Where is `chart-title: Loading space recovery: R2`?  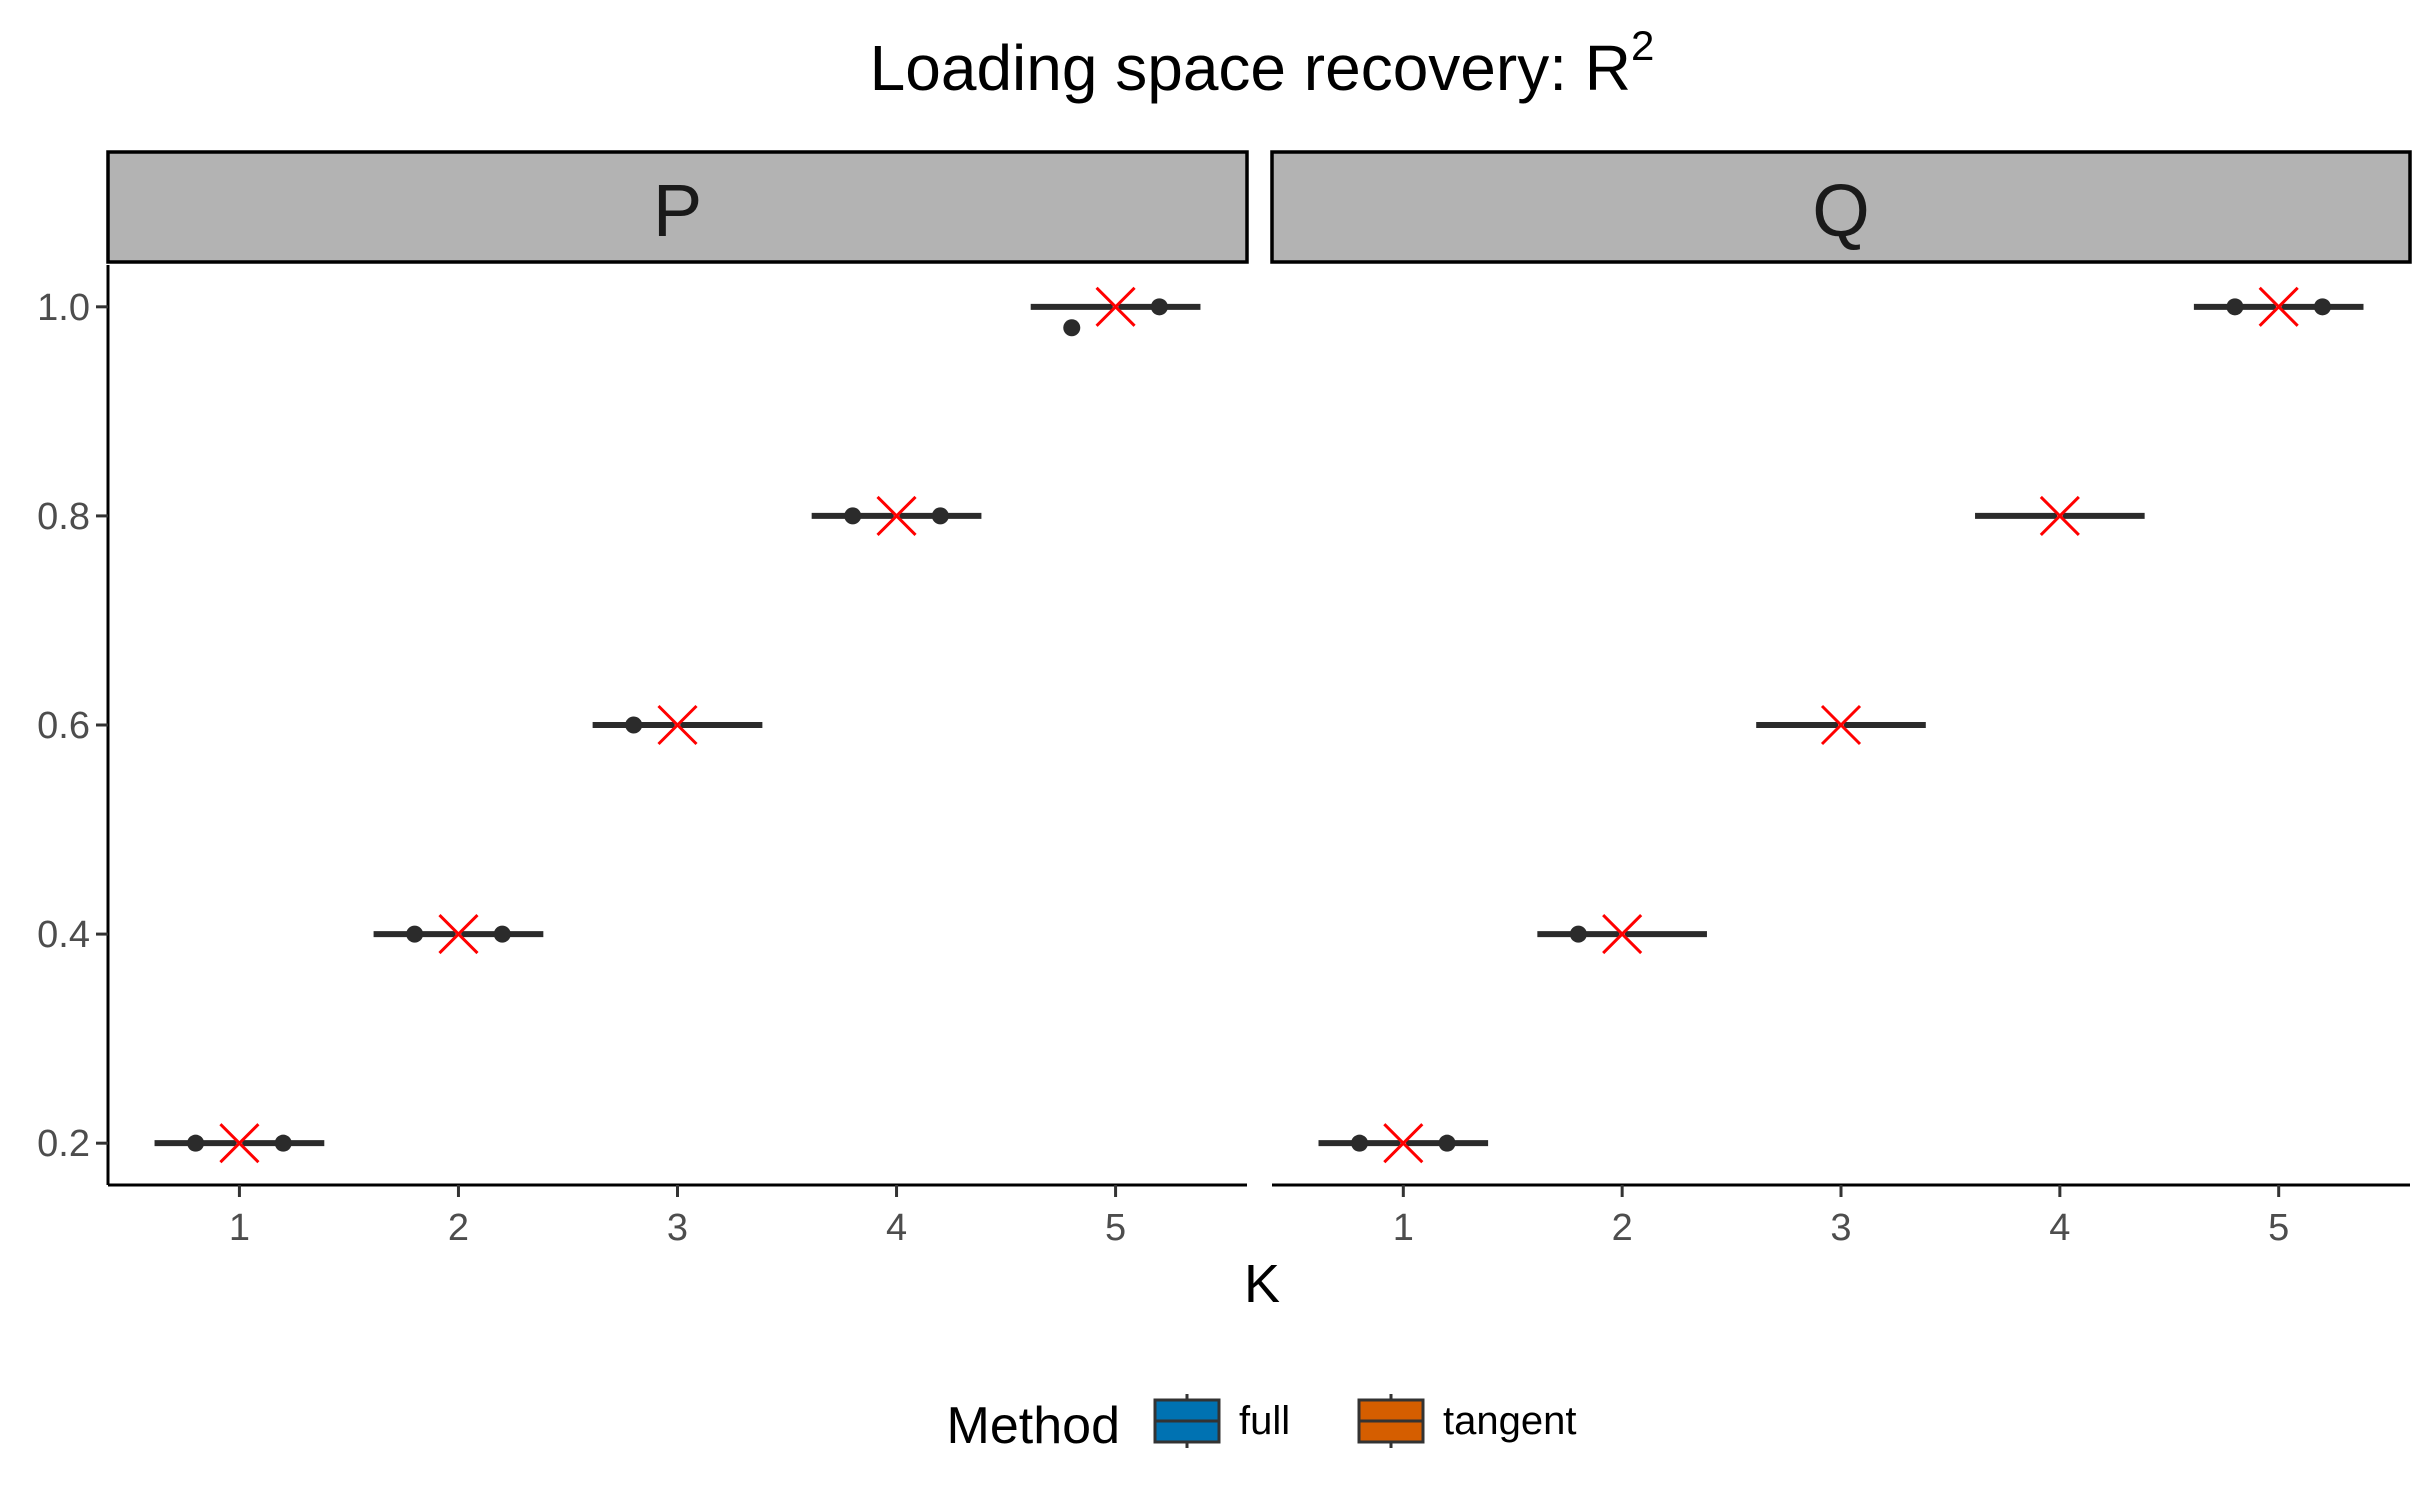
chart-title: Loading space recovery: R2 is located at coordinates (1262, 63).